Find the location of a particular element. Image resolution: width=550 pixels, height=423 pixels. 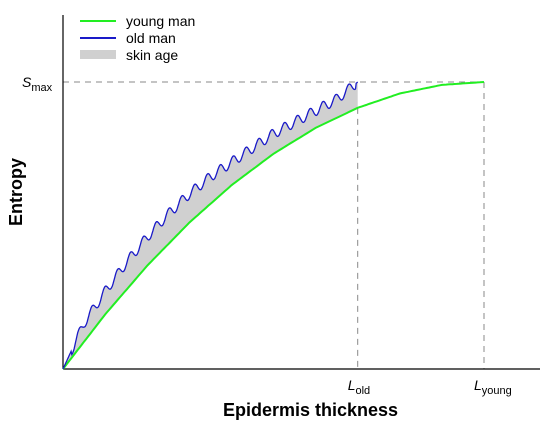

legend-label-young-man: young man is located at coordinates (160, 21).